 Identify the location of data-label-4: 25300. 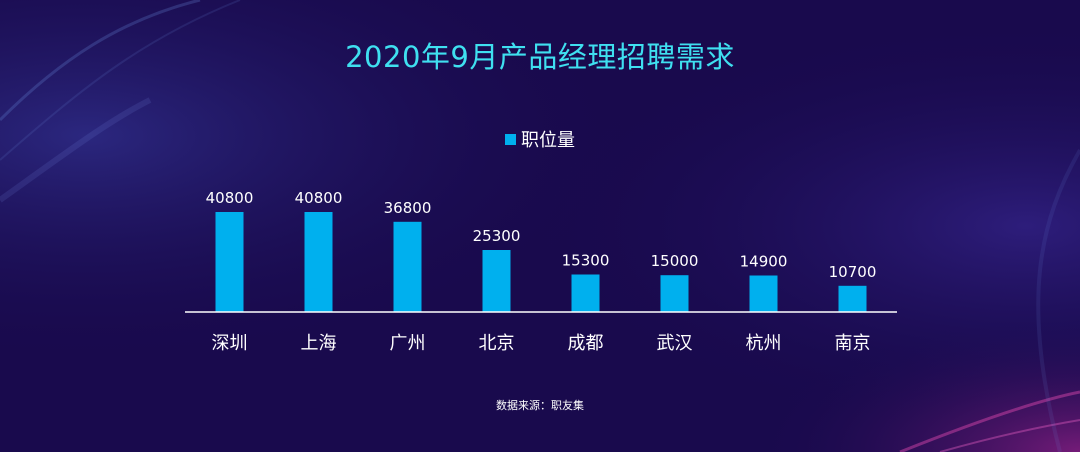
(497, 236).